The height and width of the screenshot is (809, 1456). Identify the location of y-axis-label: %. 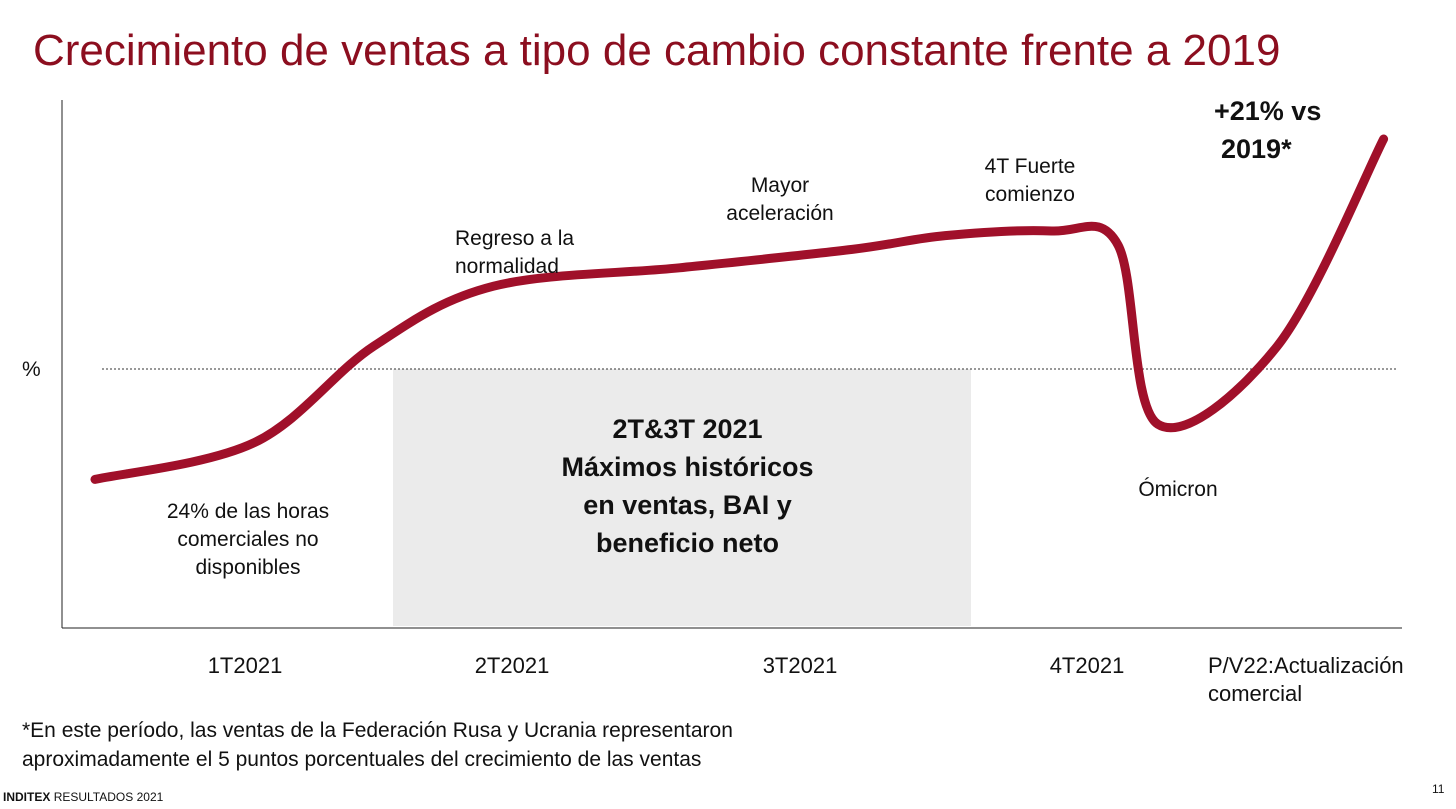
(31, 369).